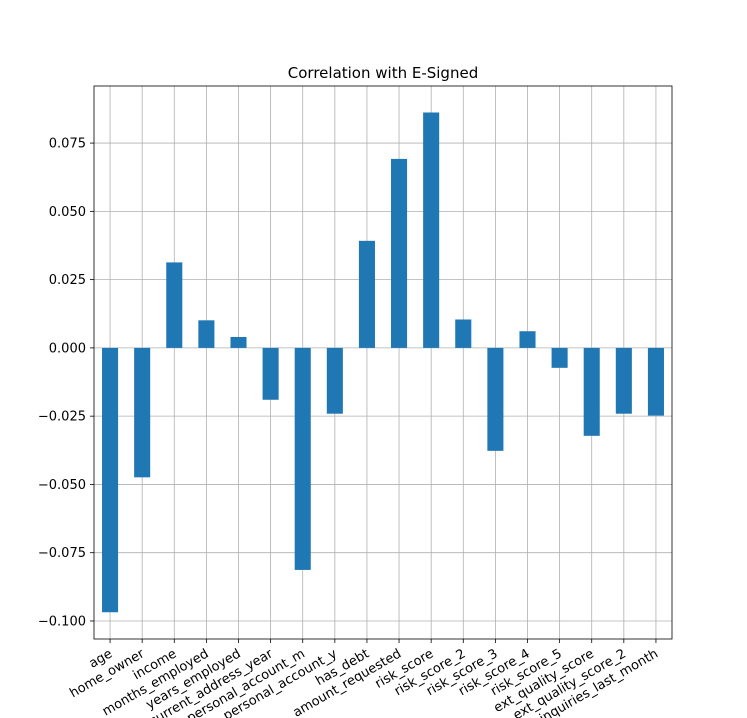 This screenshot has height=718, width=747. Describe the element at coordinates (67, 212) in the screenshot. I see `y-tick-label: 0.050` at that location.